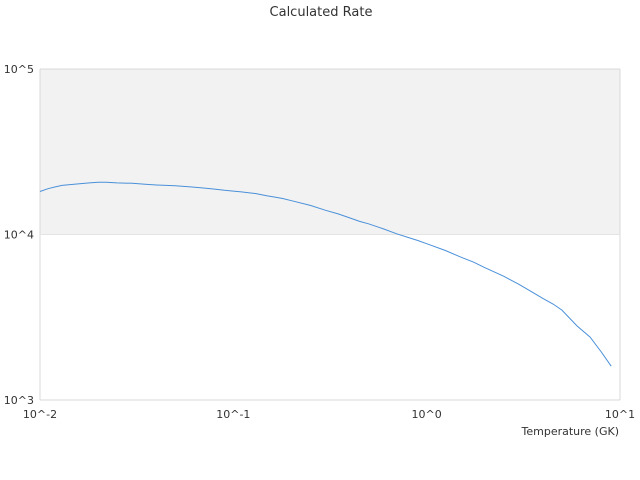 The height and width of the screenshot is (480, 640). I want to click on x-tick-label: 10^0, so click(427, 414).